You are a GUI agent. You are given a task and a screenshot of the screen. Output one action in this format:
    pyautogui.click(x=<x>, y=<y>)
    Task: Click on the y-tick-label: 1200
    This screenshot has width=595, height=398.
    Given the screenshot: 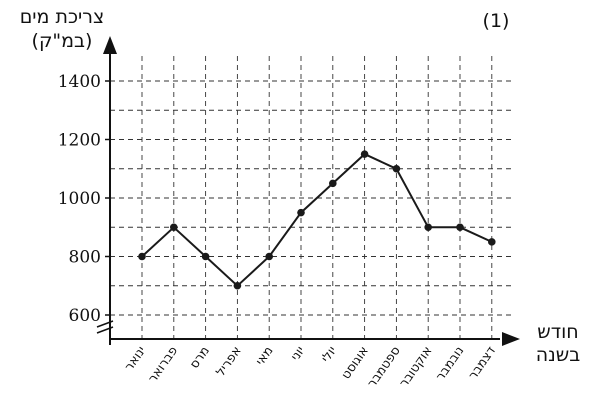 What is the action you would take?
    pyautogui.click(x=79, y=141)
    